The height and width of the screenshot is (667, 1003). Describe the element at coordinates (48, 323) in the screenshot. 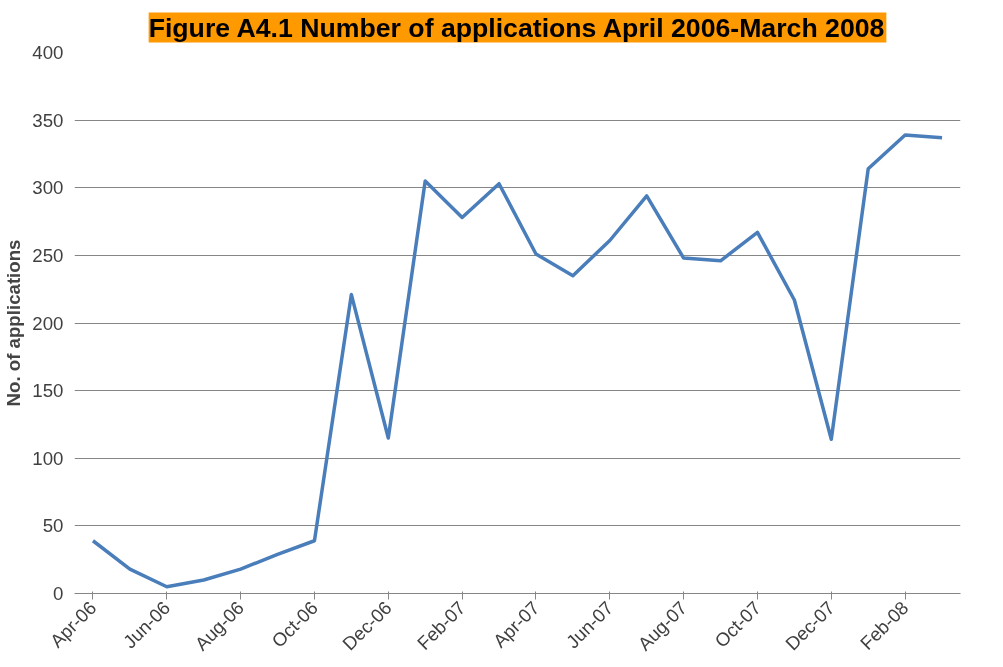

I see `y-tick-label: 200` at that location.